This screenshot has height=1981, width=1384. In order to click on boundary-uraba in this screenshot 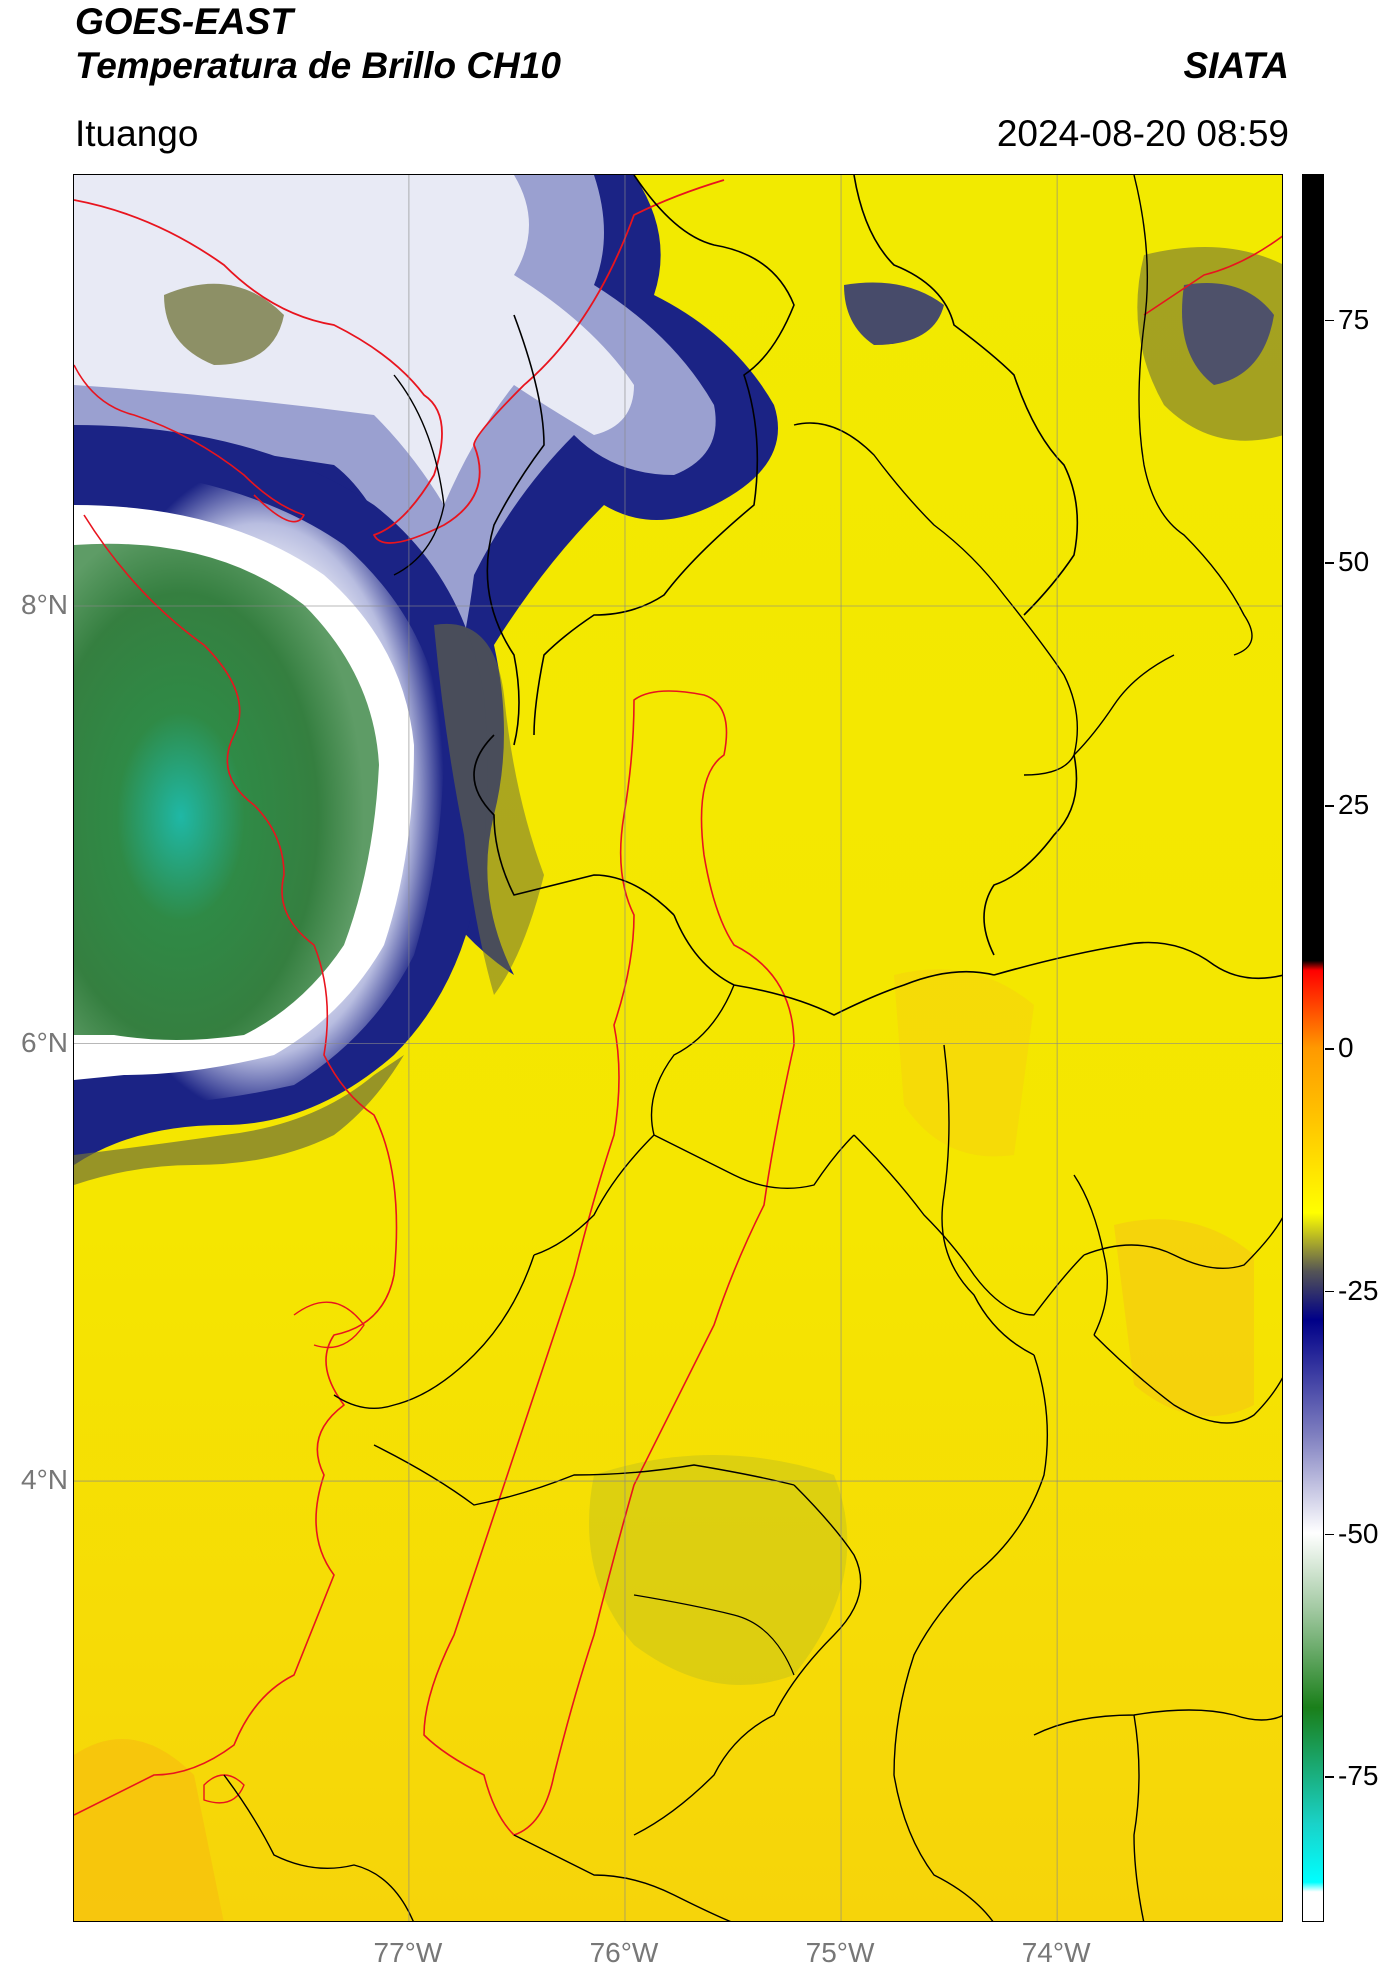, I will do `click(419, 475)`.